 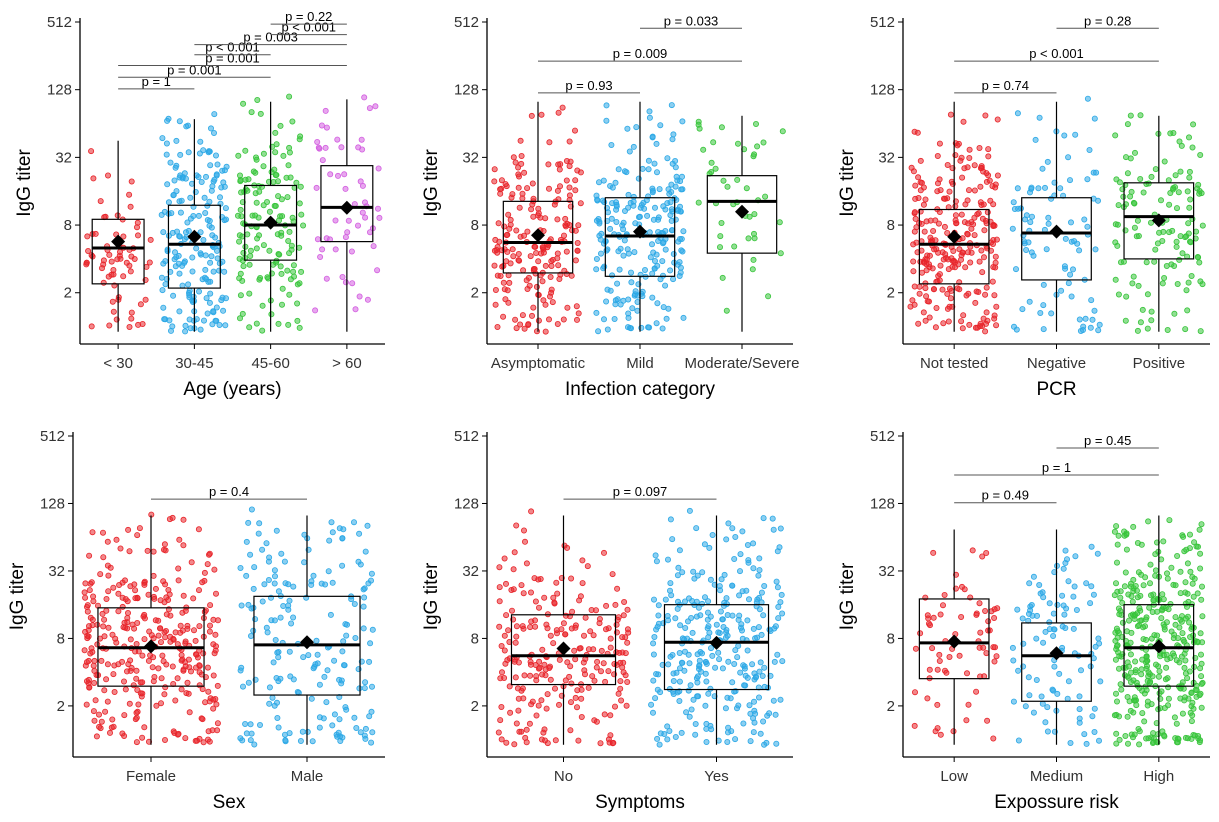 What do you see at coordinates (1056, 363) in the screenshot?
I see `x-tick-label: Negative` at bounding box center [1056, 363].